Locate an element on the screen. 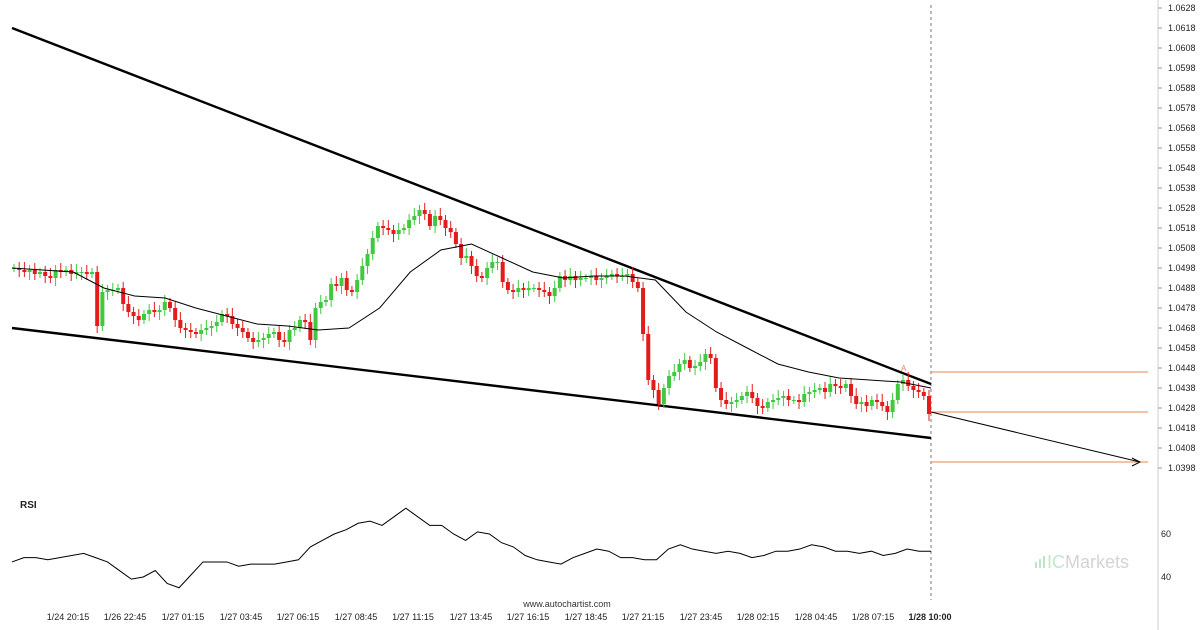  rsi-tick-label: 60 is located at coordinates (1166, 534).